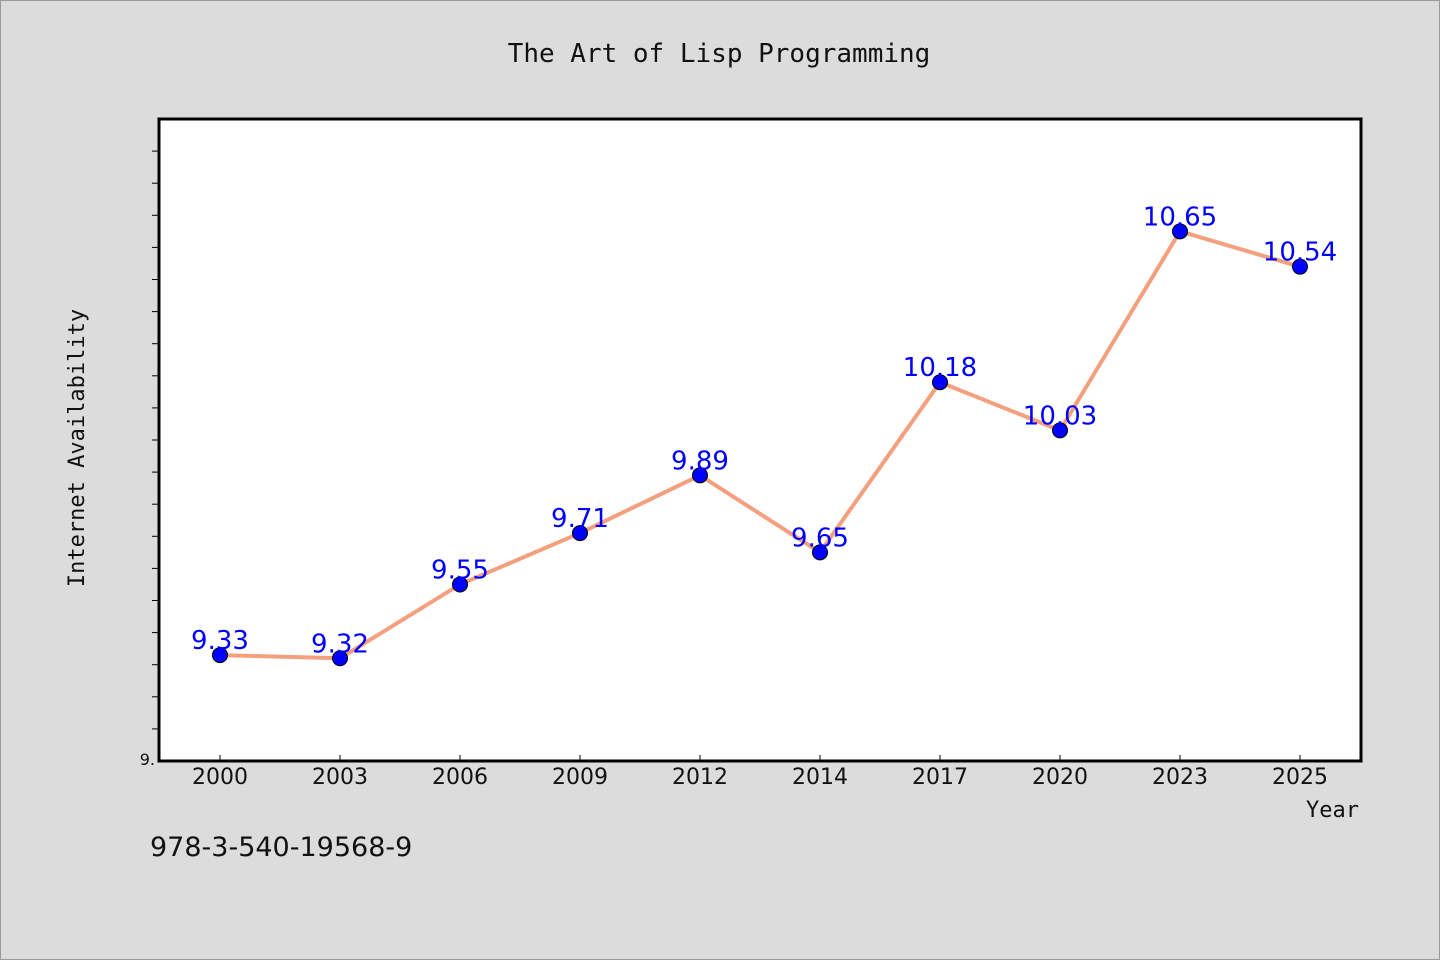 The width and height of the screenshot is (1440, 960). Describe the element at coordinates (580, 777) in the screenshot. I see `x-tick-label: 2009` at that location.